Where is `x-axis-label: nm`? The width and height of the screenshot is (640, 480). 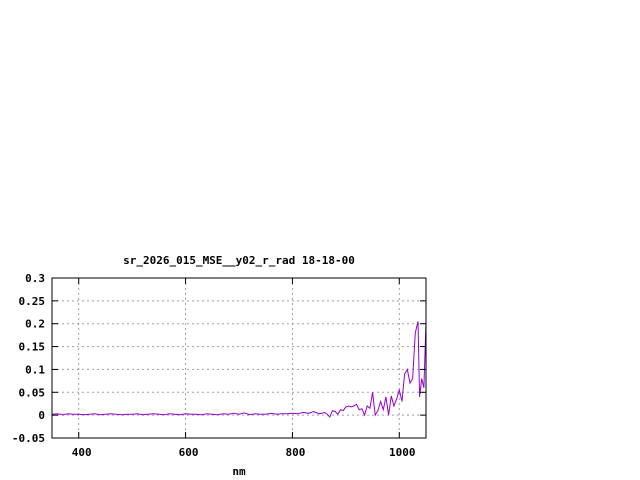 x-axis-label: nm is located at coordinates (239, 471).